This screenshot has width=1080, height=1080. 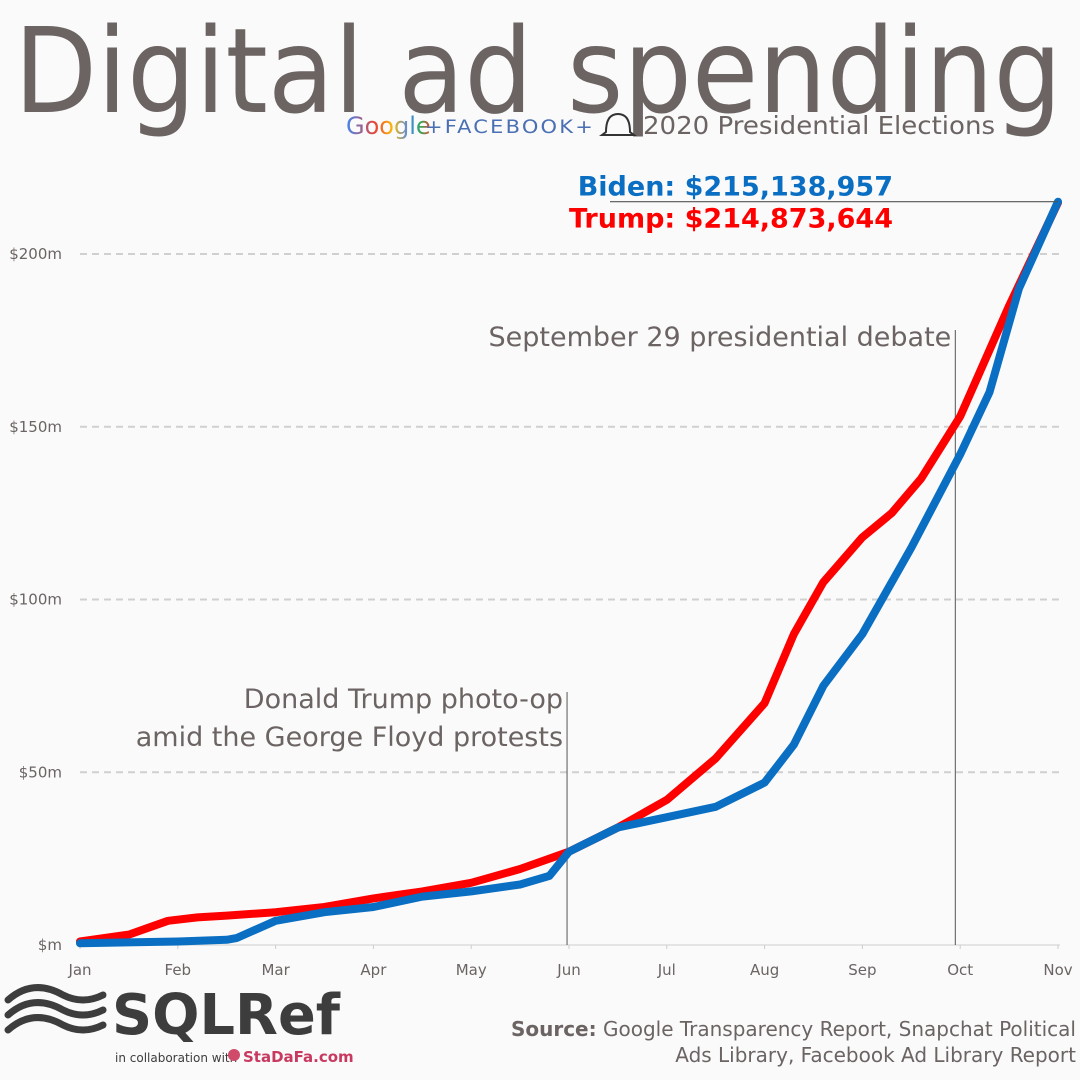 I want to click on brand-name: SQLRef, so click(x=226, y=1015).